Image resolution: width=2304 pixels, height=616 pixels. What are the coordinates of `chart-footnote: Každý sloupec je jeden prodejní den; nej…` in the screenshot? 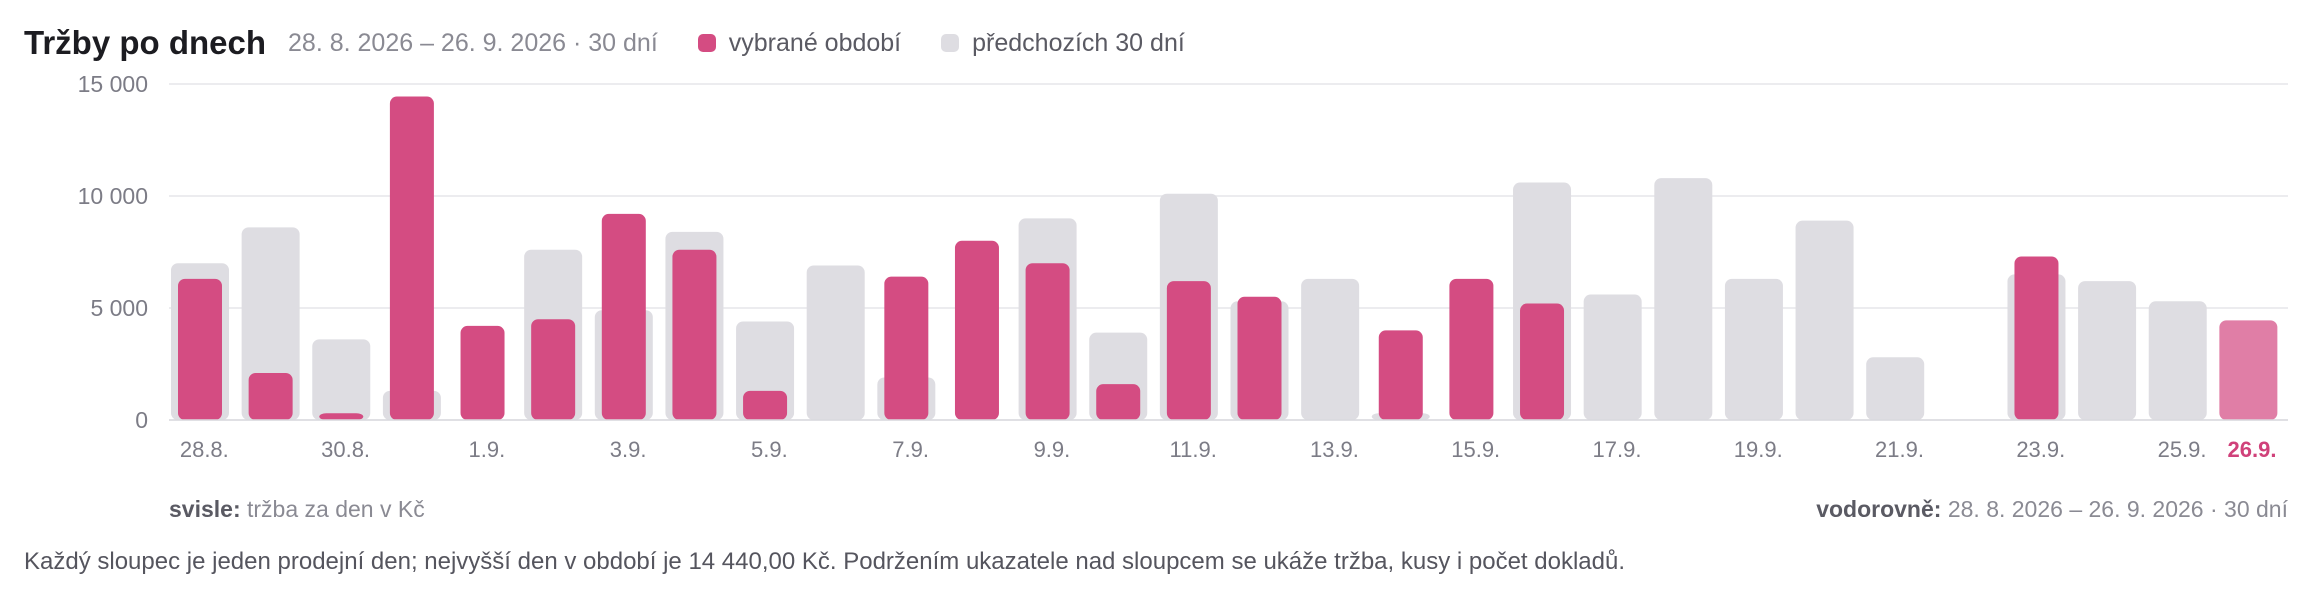 It's located at (824, 561).